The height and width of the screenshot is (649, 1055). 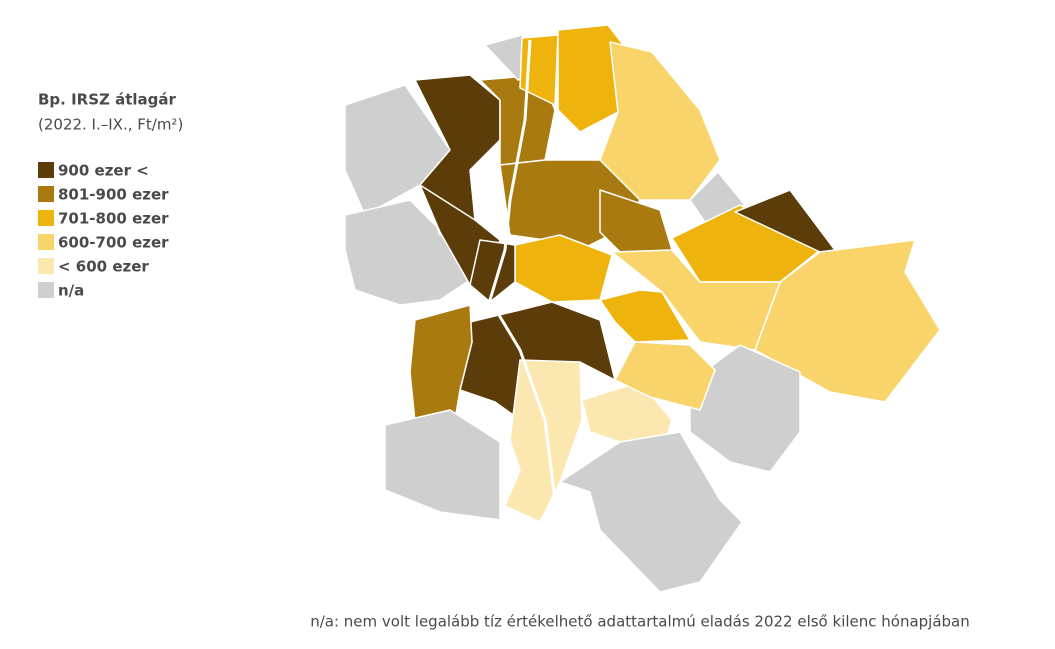 What do you see at coordinates (103, 267) in the screenshot?
I see `legend-label: < 600 ezer` at bounding box center [103, 267].